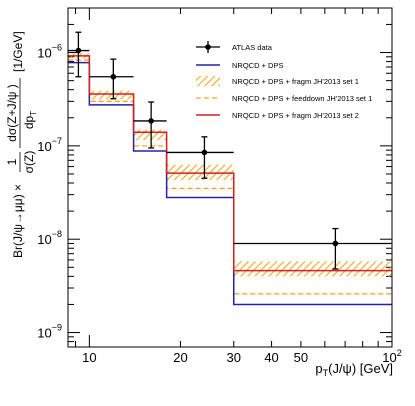 The height and width of the screenshot is (406, 415). I want to click on y-tick-label: 10⁻⁷, so click(49, 145).